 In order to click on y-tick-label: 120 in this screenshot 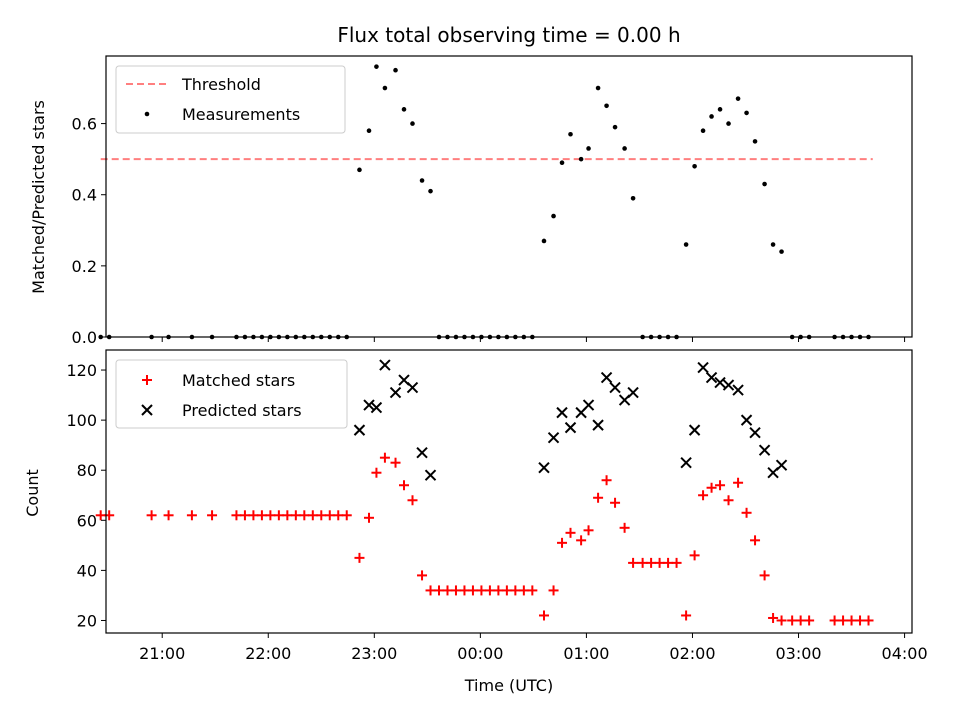, I will do `click(81, 370)`.